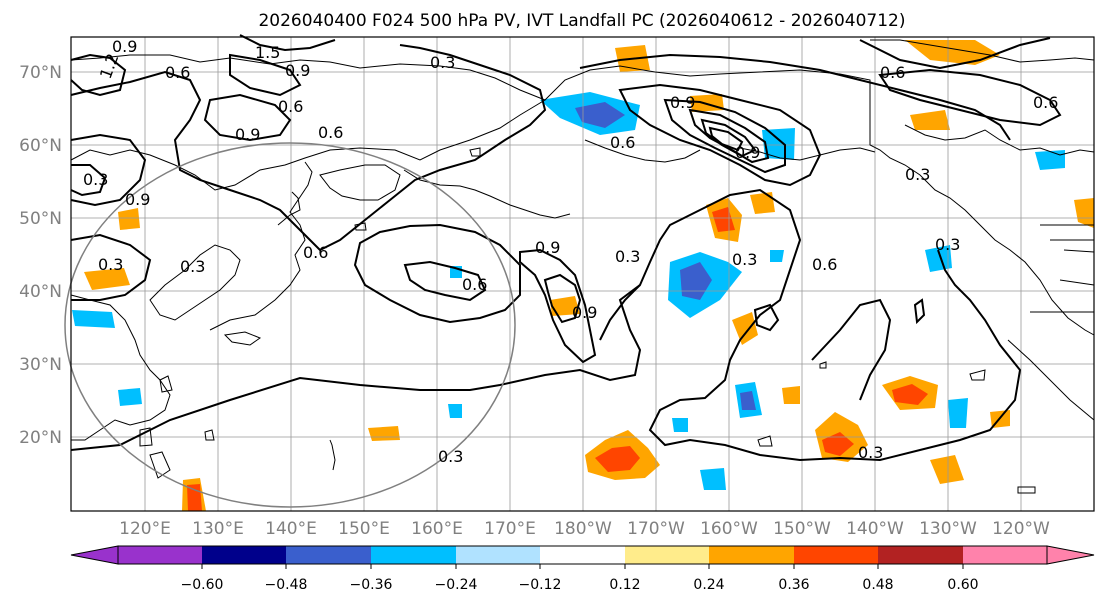  Describe the element at coordinates (1021, 529) in the screenshot. I see `lon-label: 120°W` at that location.